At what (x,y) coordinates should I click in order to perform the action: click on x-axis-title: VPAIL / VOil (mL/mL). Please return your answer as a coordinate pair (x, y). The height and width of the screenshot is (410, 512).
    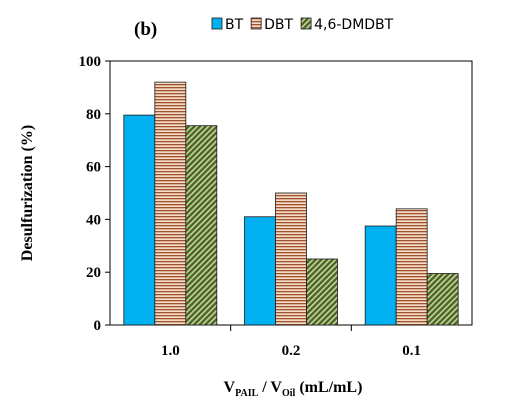
    Looking at the image, I should click on (293, 389).